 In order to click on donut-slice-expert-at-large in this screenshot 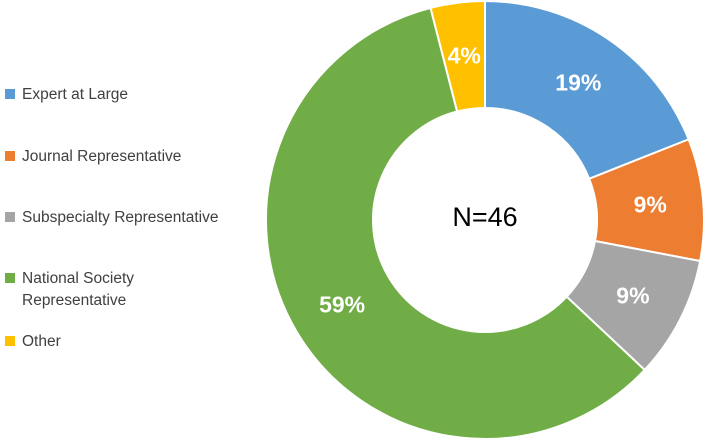, I will do `click(587, 90)`.